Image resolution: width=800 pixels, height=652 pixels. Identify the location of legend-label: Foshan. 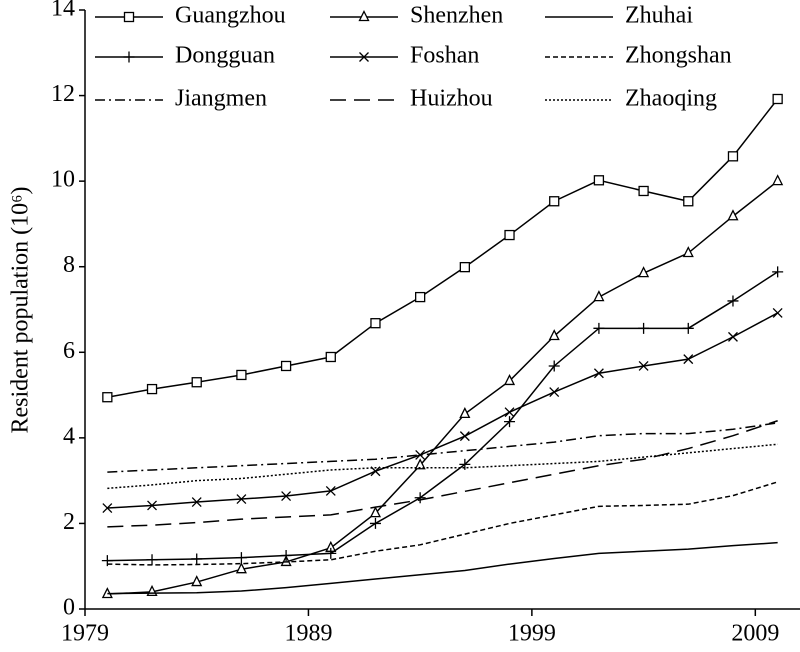
(444, 56).